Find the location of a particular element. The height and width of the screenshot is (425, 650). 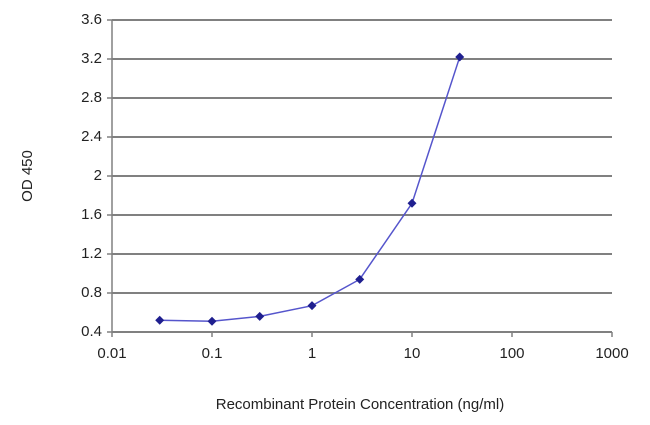

y-tick-label: 1.6 is located at coordinates (91, 214).